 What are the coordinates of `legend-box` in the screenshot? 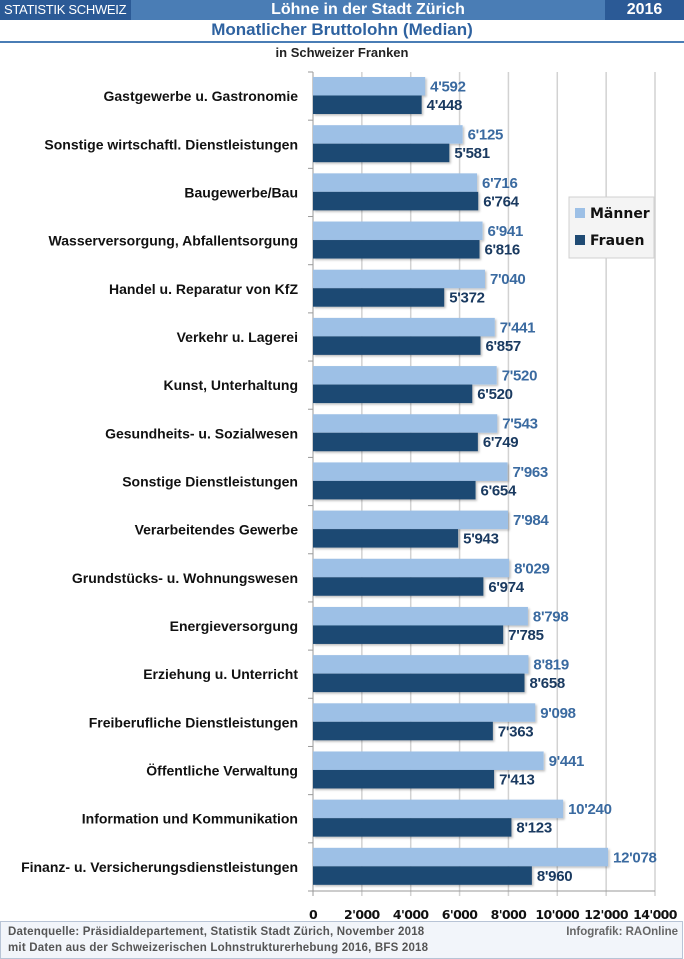 It's located at (611, 227).